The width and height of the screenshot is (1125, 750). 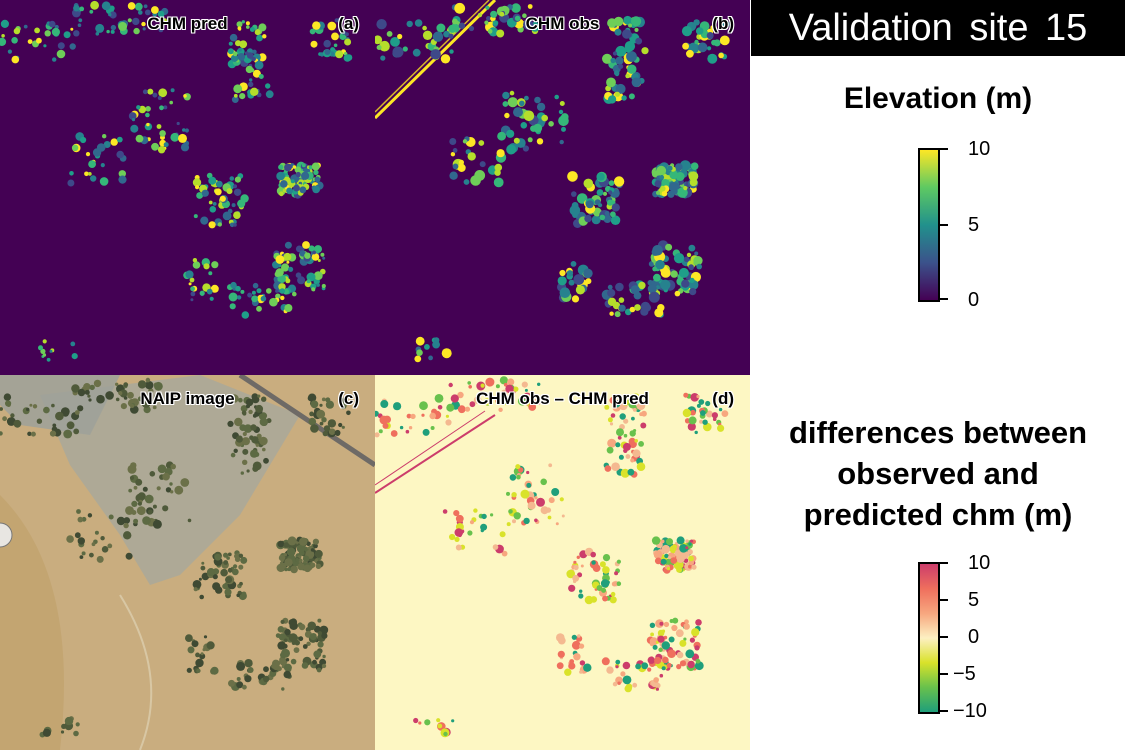 I want to click on naip-road, so click(x=306, y=421).